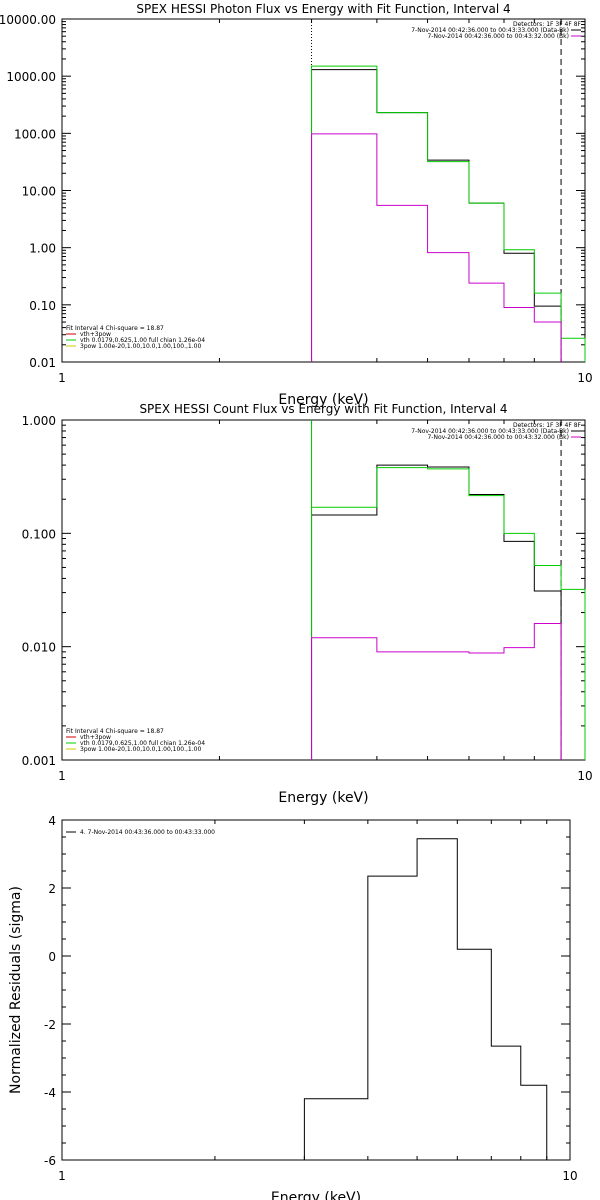  I want to click on y-axis-label: Normalized Residuals (sigma), so click(16, 990).